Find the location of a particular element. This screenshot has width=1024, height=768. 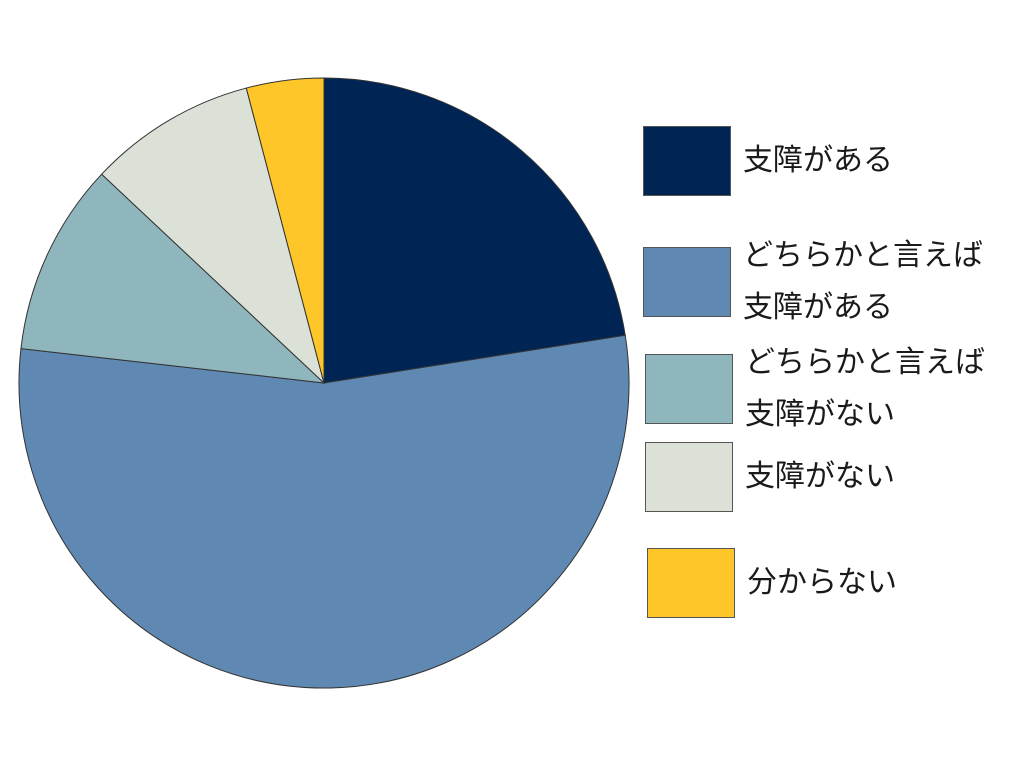

legend-item-1: どちらかと言えば 支障がある is located at coordinates (813, 282).